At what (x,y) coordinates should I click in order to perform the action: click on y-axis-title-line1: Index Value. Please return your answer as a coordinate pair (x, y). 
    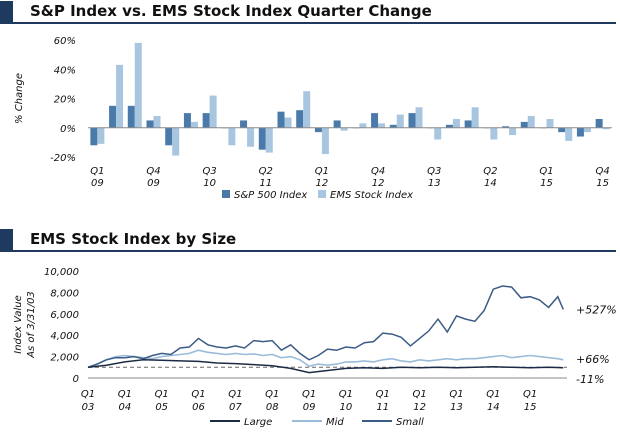
    Looking at the image, I should click on (18, 324).